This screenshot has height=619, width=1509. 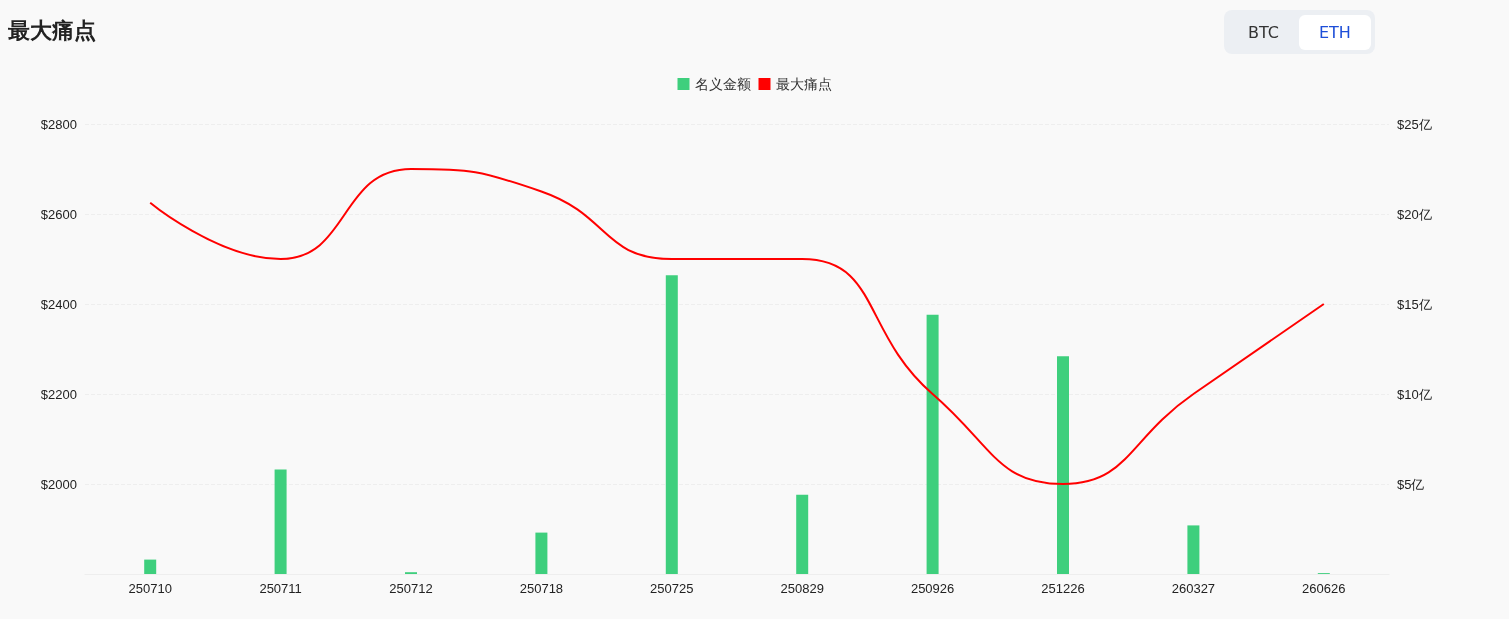 I want to click on x-tick-label: 250712, so click(x=411, y=588).